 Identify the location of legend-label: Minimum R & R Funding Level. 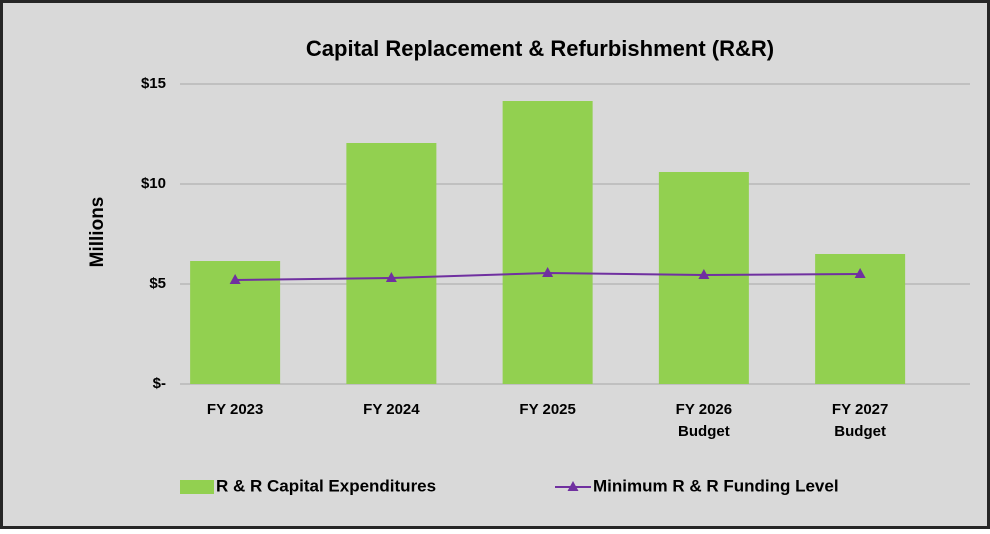
(716, 485).